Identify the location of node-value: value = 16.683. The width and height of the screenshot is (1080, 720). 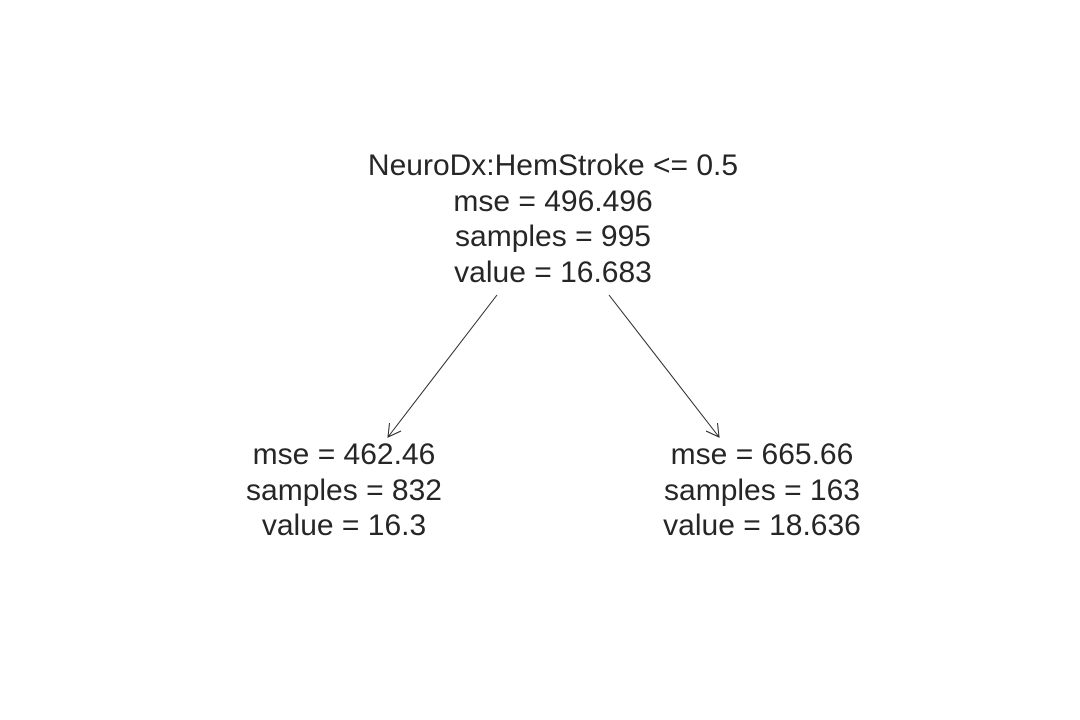
(553, 272).